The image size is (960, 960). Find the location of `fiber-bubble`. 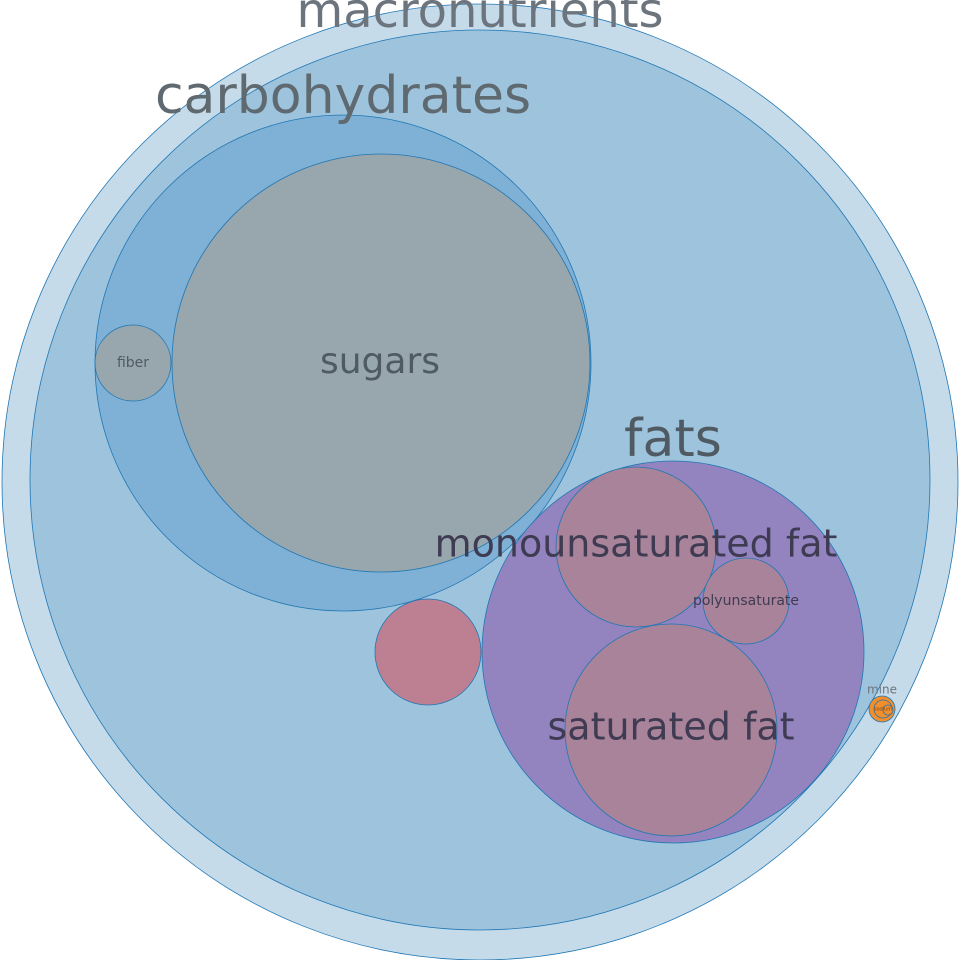

fiber-bubble is located at coordinates (133, 363).